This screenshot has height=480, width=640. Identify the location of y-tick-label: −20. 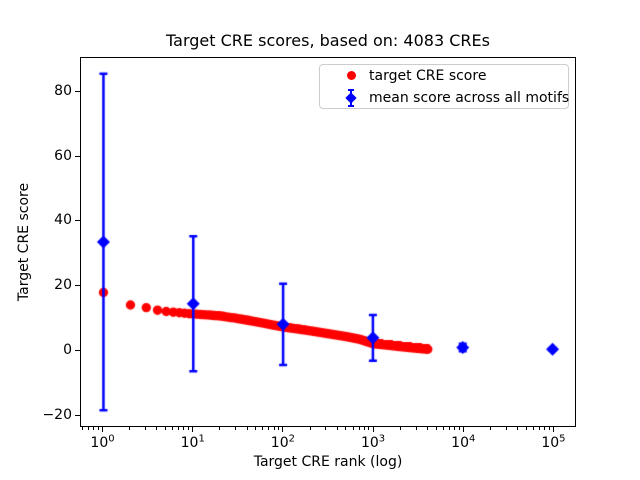
(57, 414).